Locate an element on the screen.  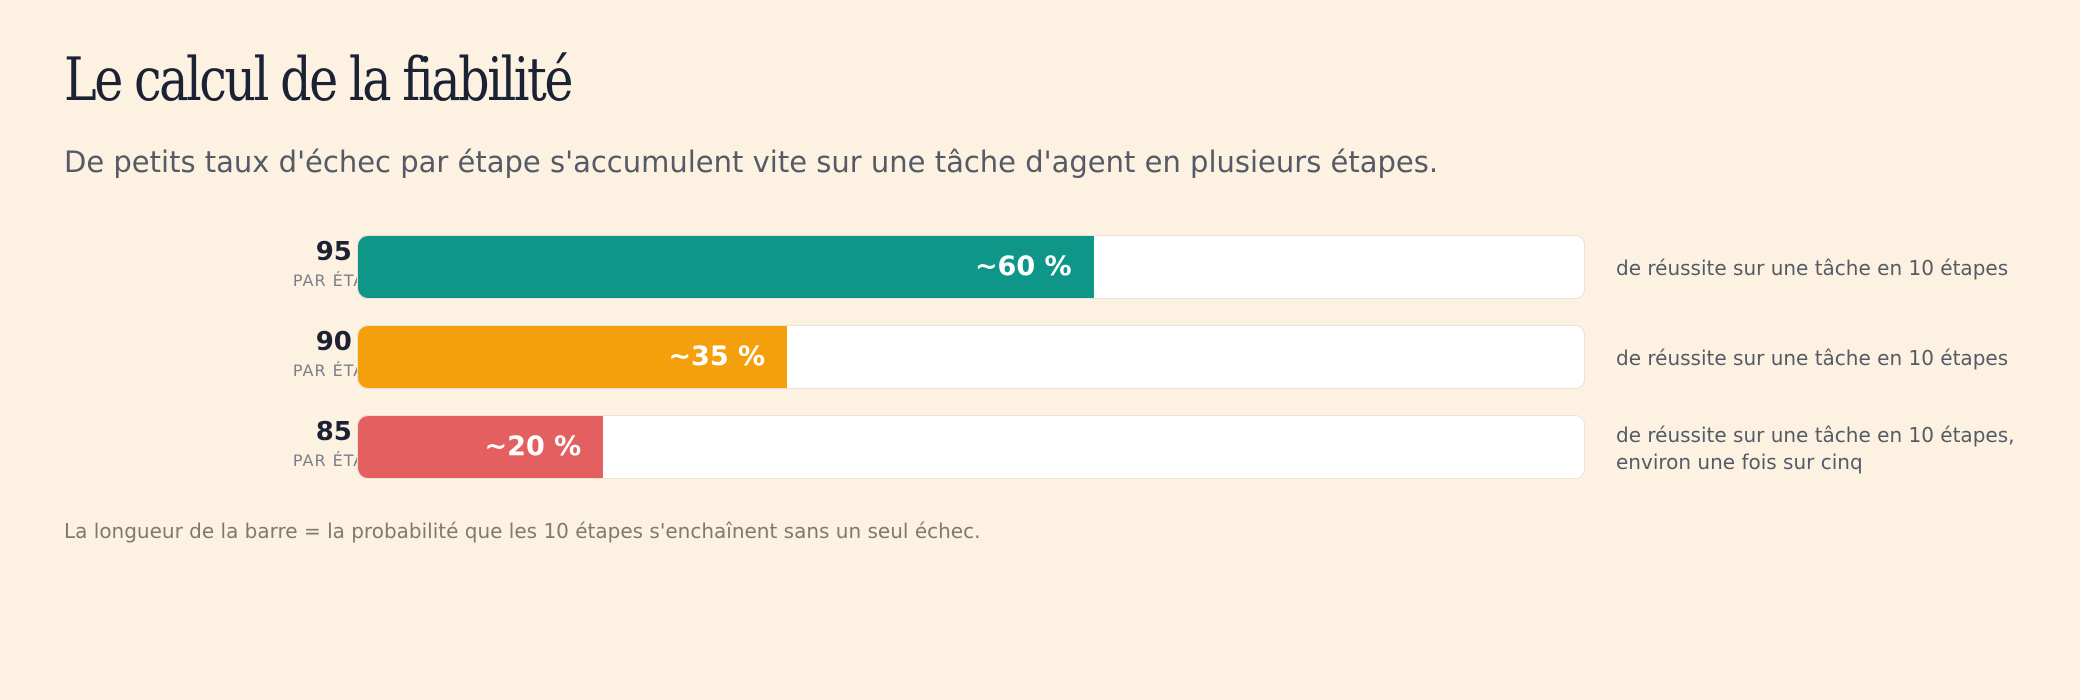
bar-track: ~60 % is located at coordinates (971, 267).